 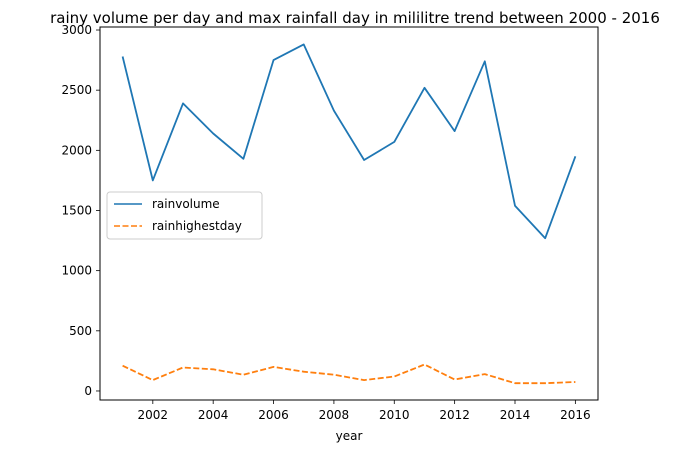 What do you see at coordinates (213, 415) in the screenshot?
I see `x-tick-label: 2004` at bounding box center [213, 415].